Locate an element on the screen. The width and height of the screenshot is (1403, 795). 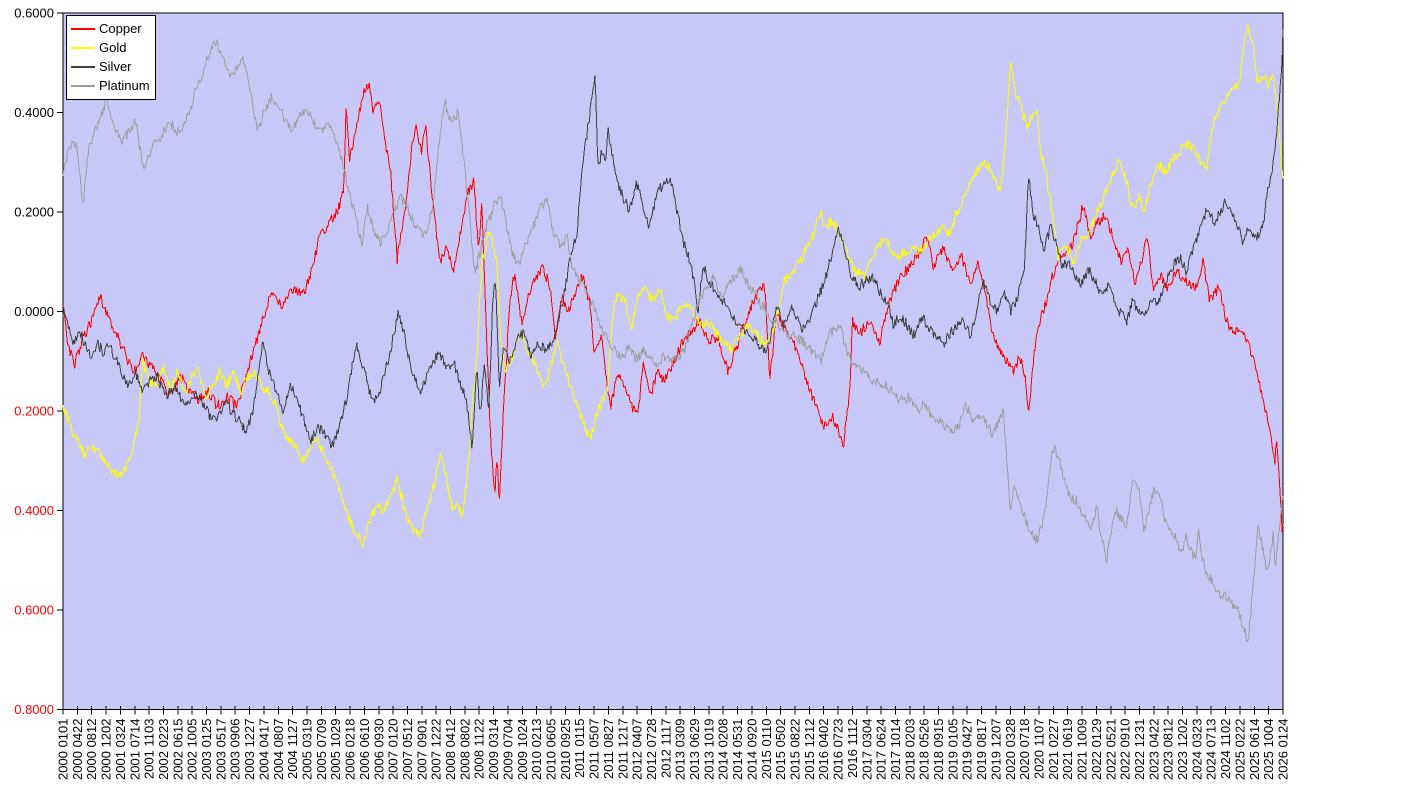
legend-item-gold: Gold is located at coordinates (113, 47).